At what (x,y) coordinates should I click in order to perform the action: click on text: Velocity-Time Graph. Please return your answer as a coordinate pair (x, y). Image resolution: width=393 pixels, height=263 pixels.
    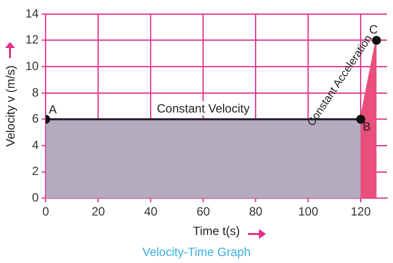
    Looking at the image, I should click on (196, 252).